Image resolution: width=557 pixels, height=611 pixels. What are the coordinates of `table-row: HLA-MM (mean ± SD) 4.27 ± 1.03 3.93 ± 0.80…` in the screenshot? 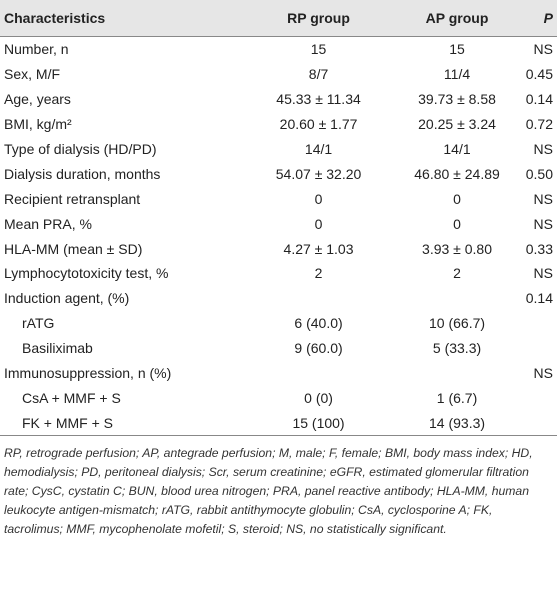 It's located at (278, 248).